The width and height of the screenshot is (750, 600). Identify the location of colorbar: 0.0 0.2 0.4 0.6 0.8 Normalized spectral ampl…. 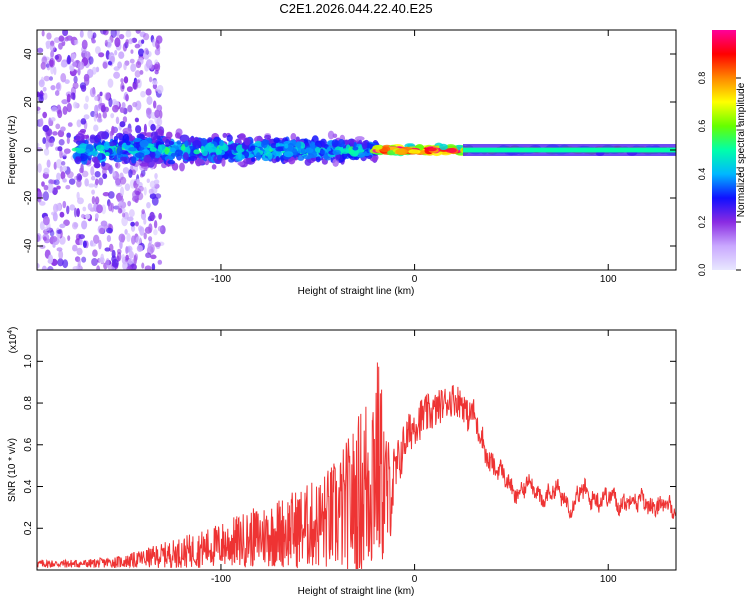
(722, 153).